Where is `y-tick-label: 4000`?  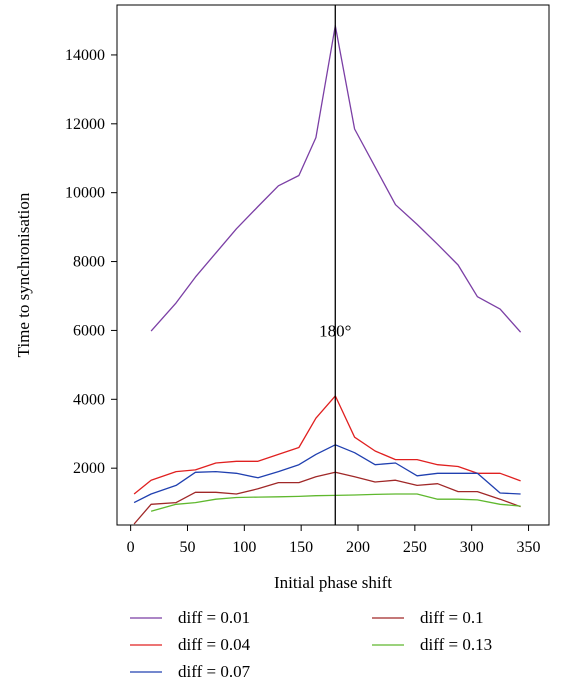
y-tick-label: 4000 is located at coordinates (89, 399).